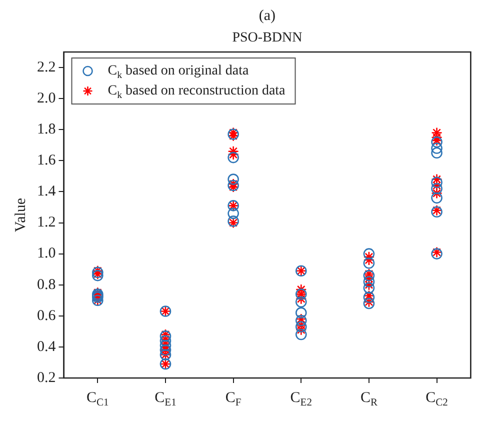 Image resolution: width=485 pixels, height=441 pixels. I want to click on y-tick-label: 1.0, so click(46, 254).